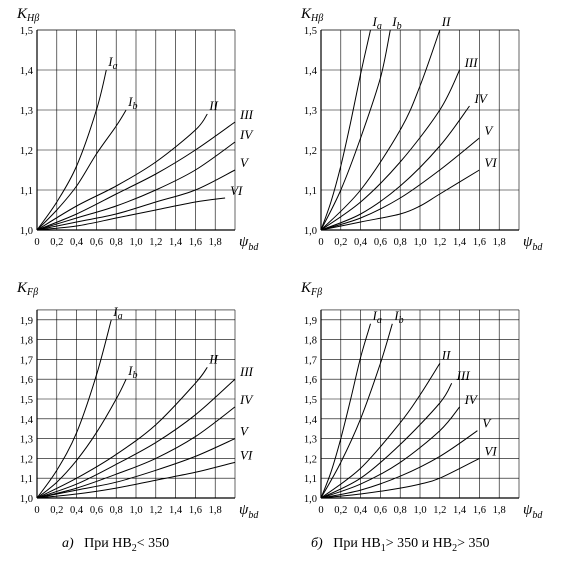  Describe the element at coordinates (68, 543) in the screenshot. I see `caption-a-letter: а)` at that location.